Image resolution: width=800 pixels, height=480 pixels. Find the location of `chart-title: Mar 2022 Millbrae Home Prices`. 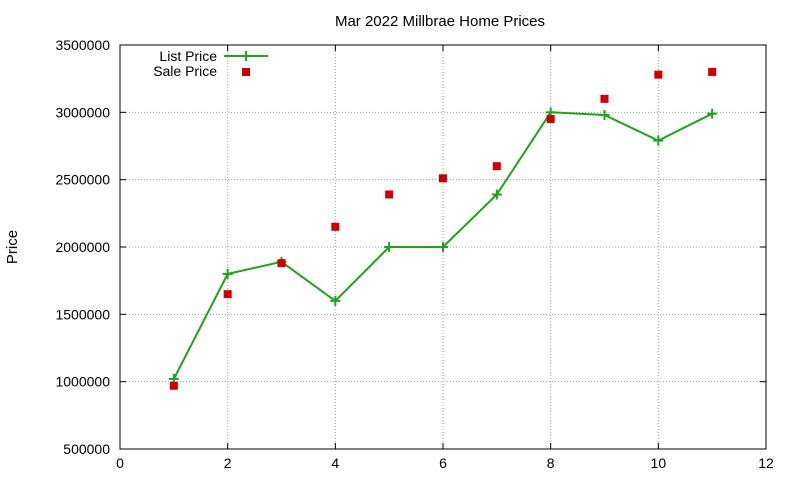

chart-title: Mar 2022 Millbrae Home Prices is located at coordinates (440, 21).